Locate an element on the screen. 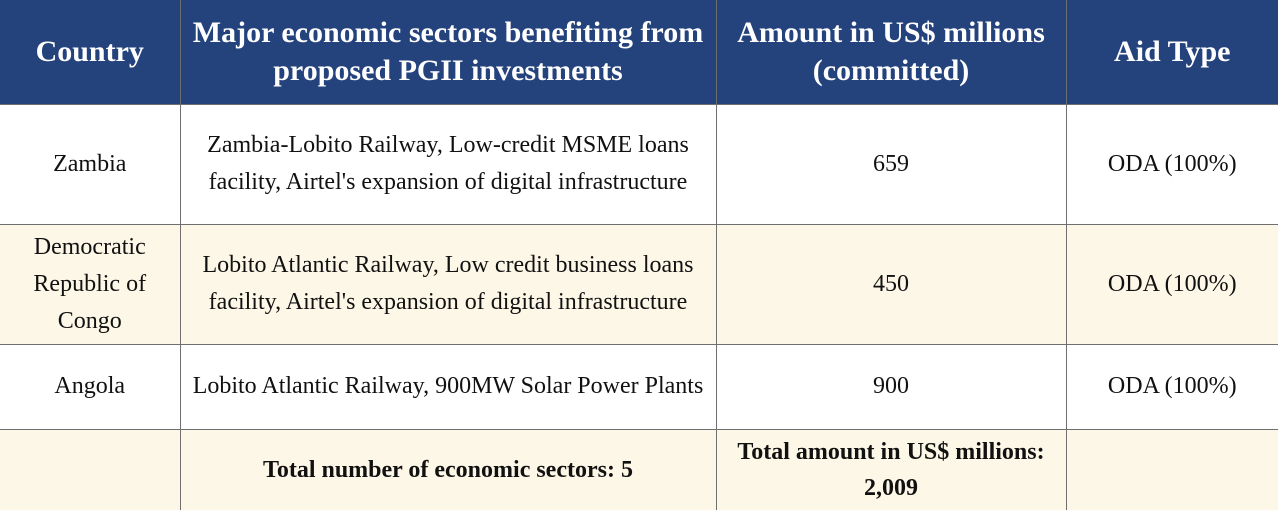  totals-country-cell is located at coordinates (90, 469).